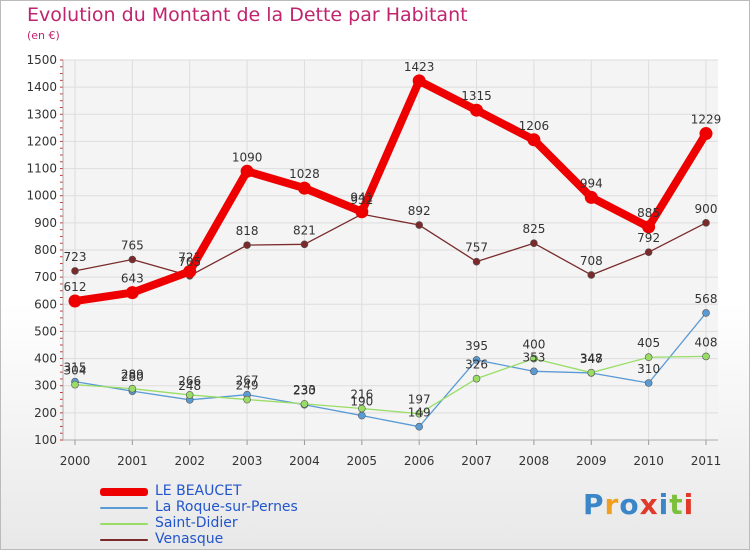 This screenshot has height=550, width=750. What do you see at coordinates (189, 262) in the screenshot?
I see `data-label-venasque: 705` at bounding box center [189, 262].